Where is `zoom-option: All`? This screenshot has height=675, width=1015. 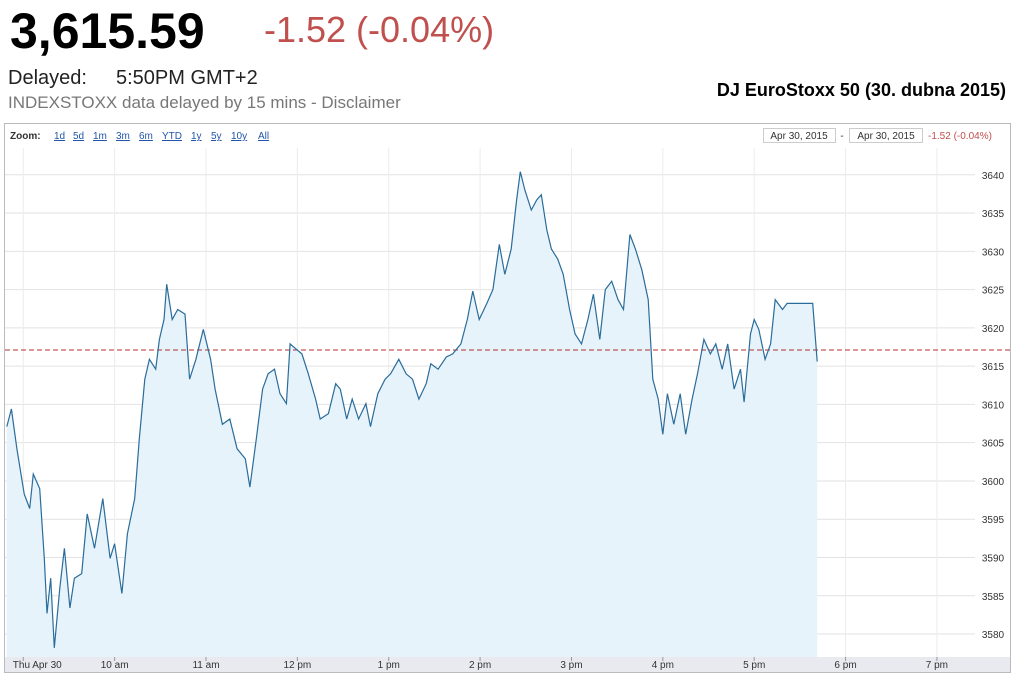 zoom-option: All is located at coordinates (263, 136).